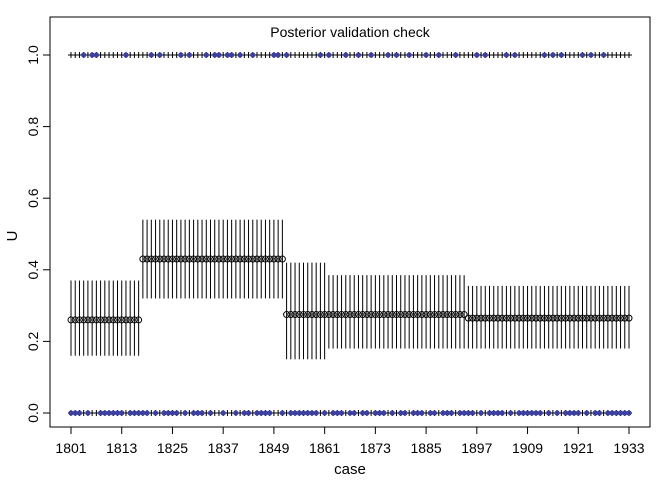 Image resolution: width=672 pixels, height=480 pixels. What do you see at coordinates (350, 469) in the screenshot?
I see `x-axis-label: case` at bounding box center [350, 469].